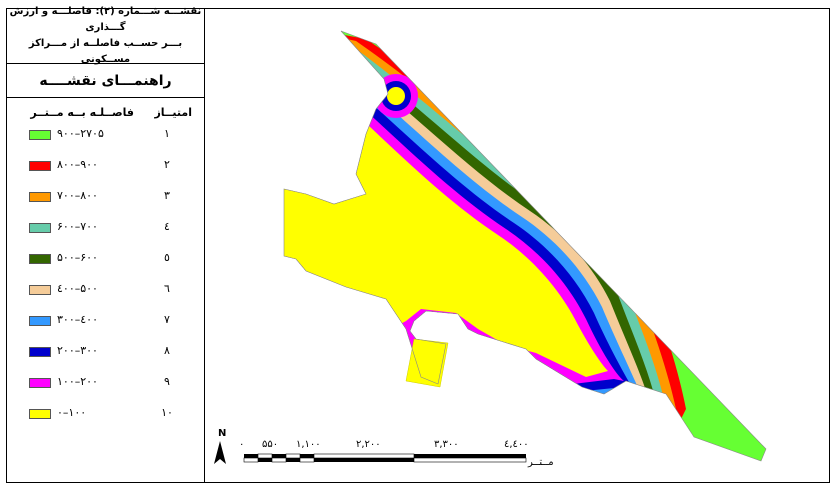  What do you see at coordinates (167, 412) in the screenshot?
I see `legend-score: ۱۰` at bounding box center [167, 412].